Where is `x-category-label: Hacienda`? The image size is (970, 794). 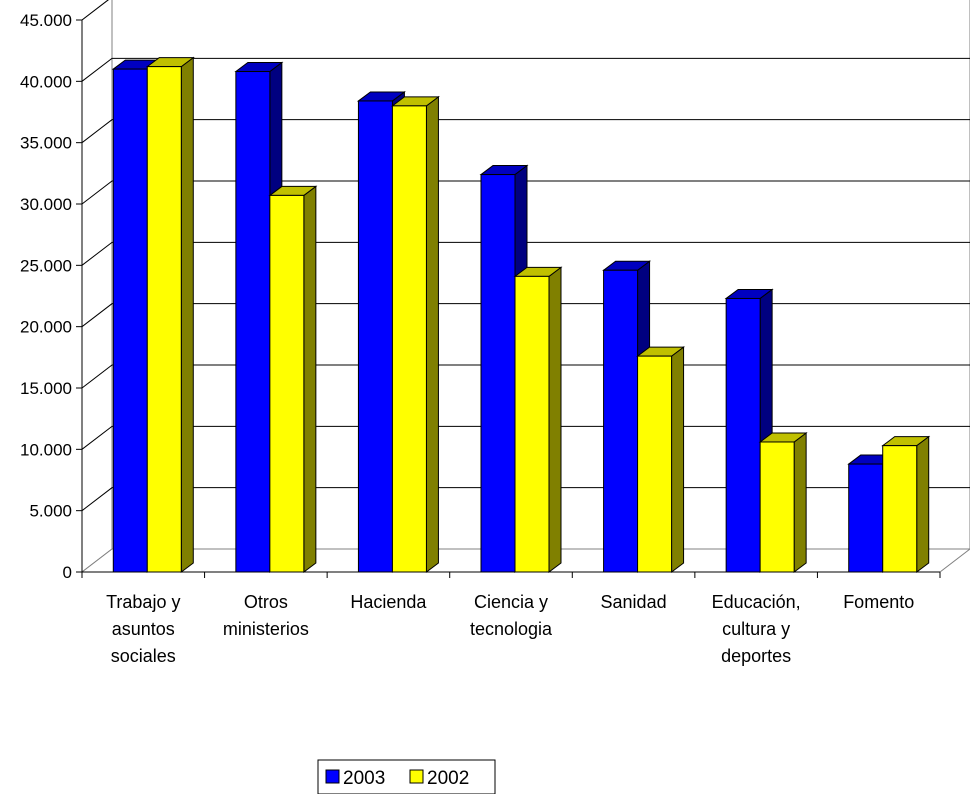 x-category-label: Hacienda is located at coordinates (388, 602).